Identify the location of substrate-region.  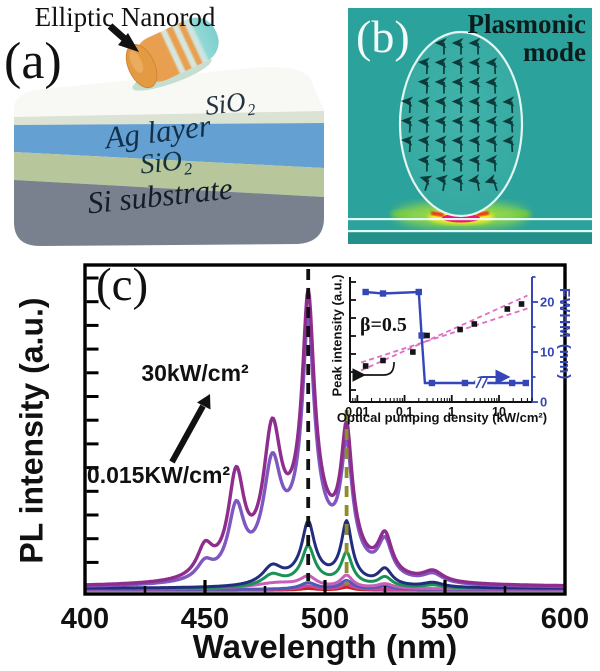
(470, 238).